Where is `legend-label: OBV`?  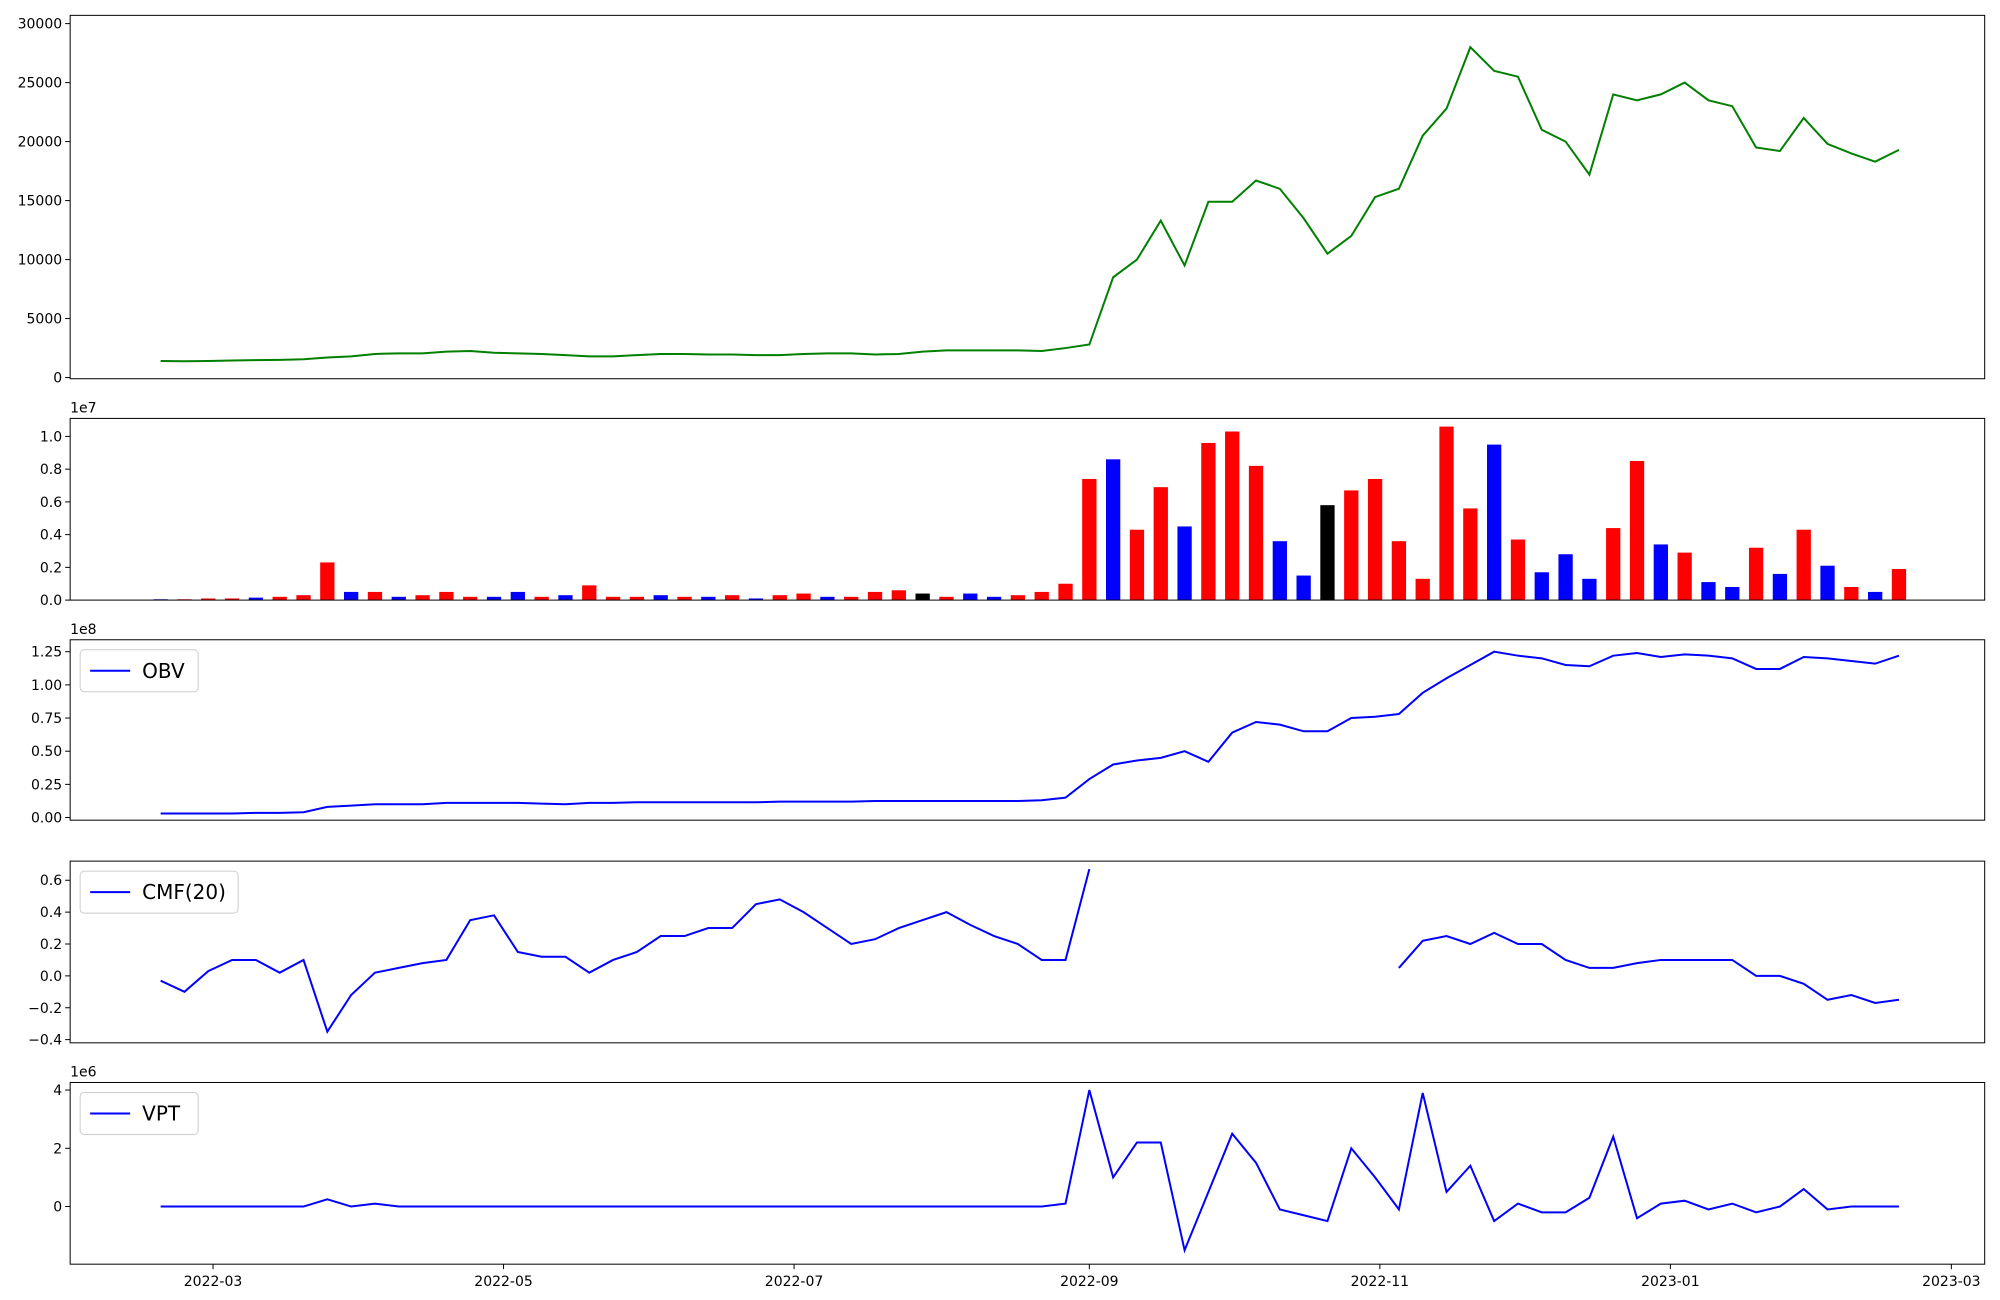 legend-label: OBV is located at coordinates (163, 671).